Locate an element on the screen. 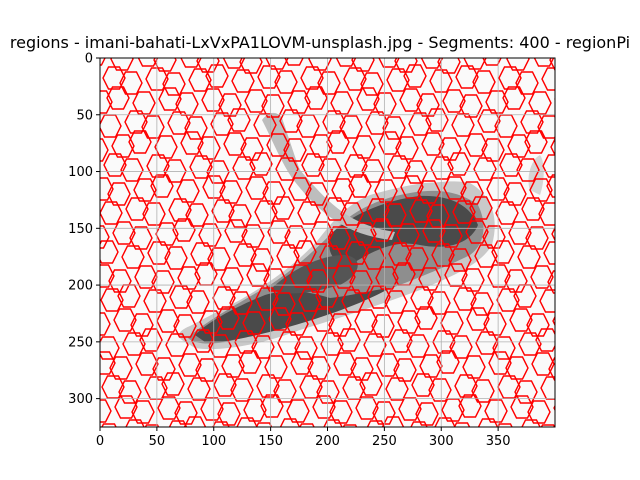 The height and width of the screenshot is (480, 640). x-tick-label: 300 is located at coordinates (441, 441).